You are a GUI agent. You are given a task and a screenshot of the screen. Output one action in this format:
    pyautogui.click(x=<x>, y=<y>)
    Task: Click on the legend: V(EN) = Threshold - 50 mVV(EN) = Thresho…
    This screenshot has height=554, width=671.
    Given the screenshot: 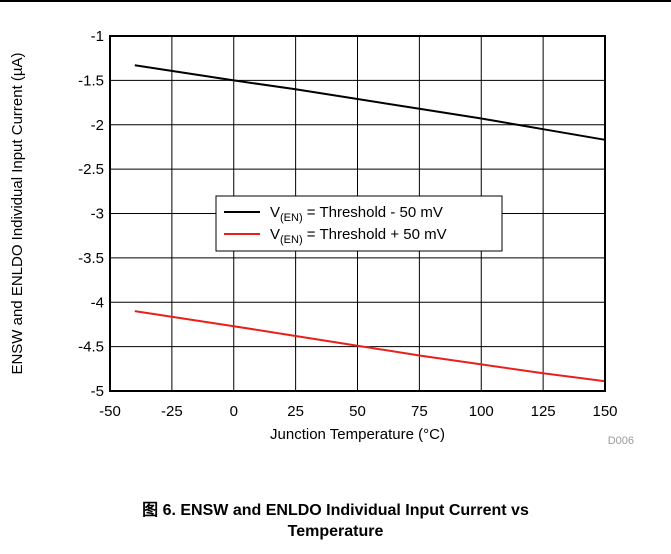 What is the action you would take?
    pyautogui.click(x=359, y=223)
    